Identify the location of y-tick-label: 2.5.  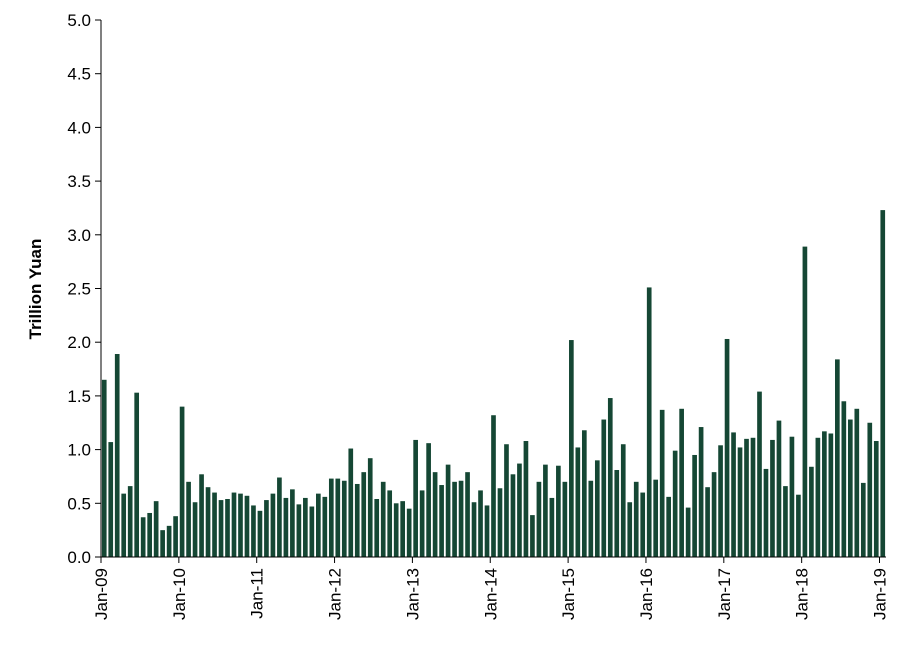
(79, 289).